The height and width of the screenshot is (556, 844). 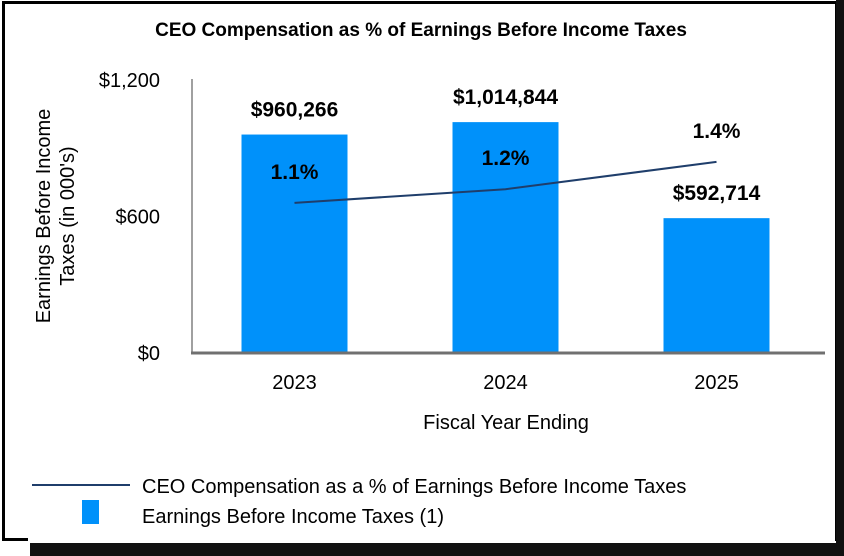 I want to click on frame-bottom-strip, so click(x=437, y=549).